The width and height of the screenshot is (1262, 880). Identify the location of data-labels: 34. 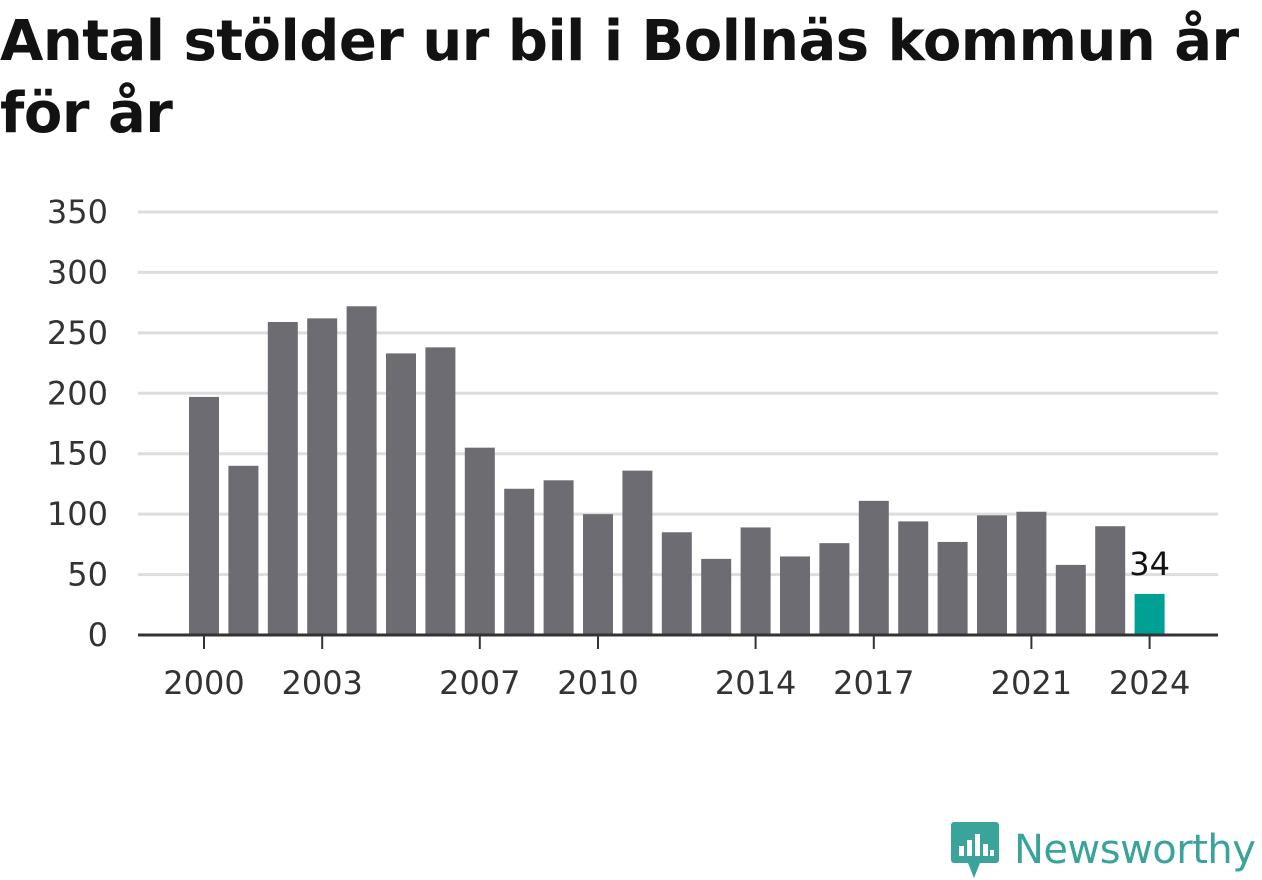
(1149, 564).